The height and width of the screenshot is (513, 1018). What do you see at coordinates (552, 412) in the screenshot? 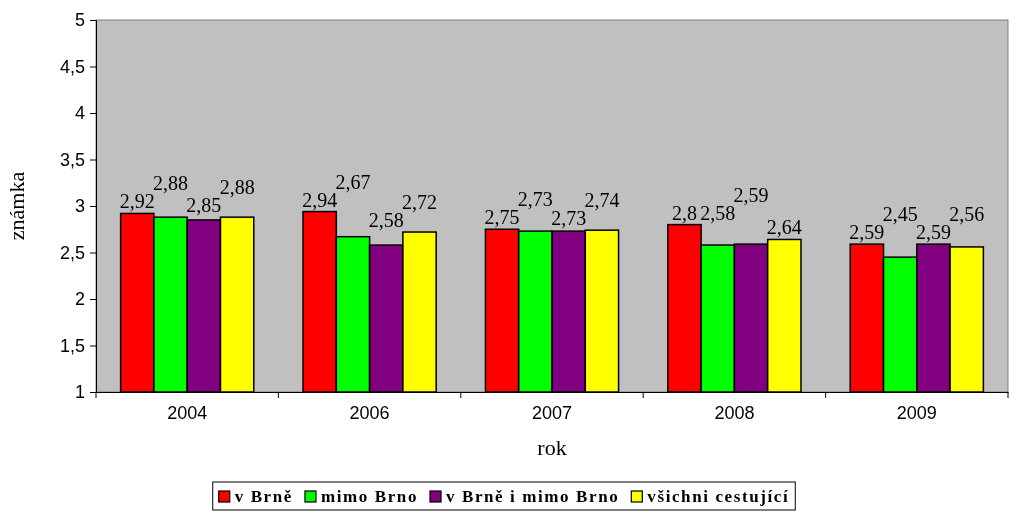
I see `x-tick-label: 2007` at bounding box center [552, 412].